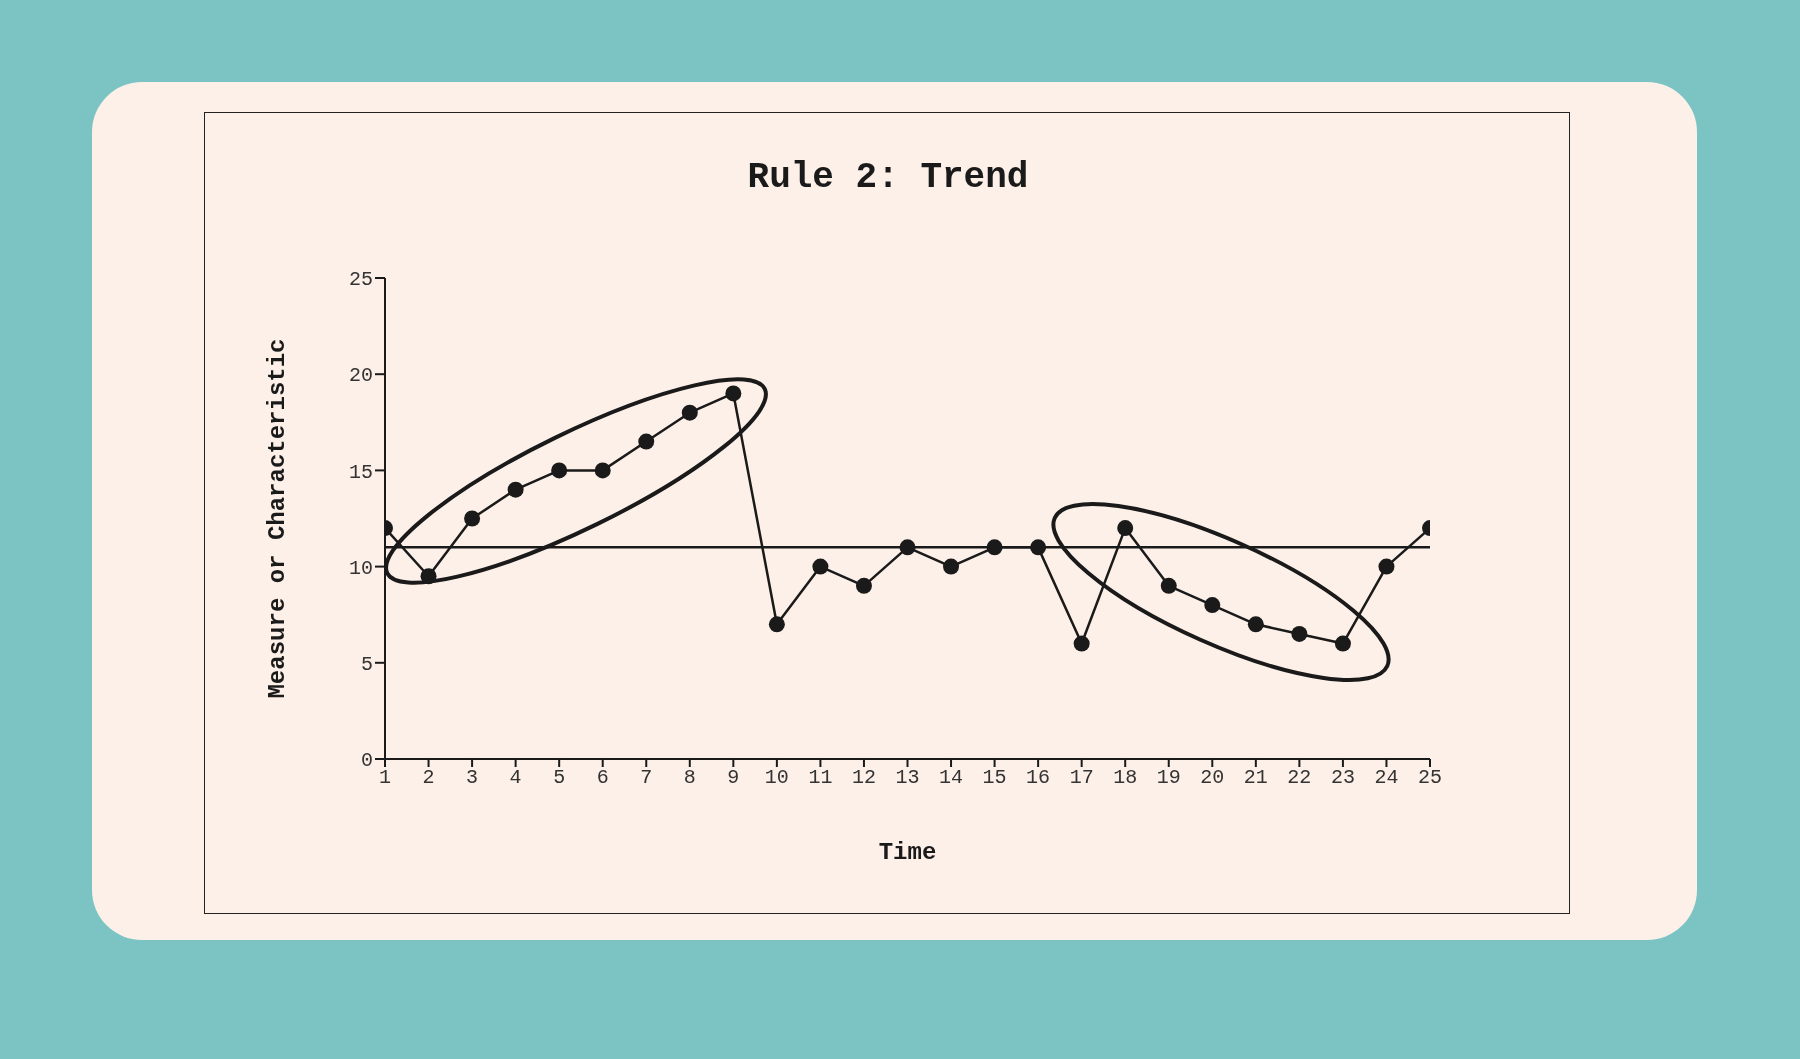 The height and width of the screenshot is (1059, 1800). What do you see at coordinates (602, 778) in the screenshot?
I see `x-tick-label: 6` at bounding box center [602, 778].